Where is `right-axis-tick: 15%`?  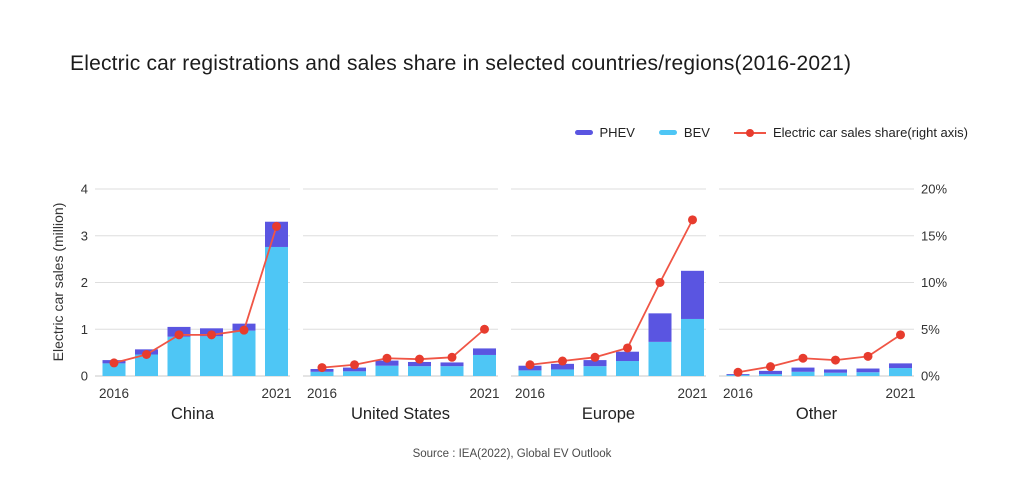 right-axis-tick: 15% is located at coordinates (934, 235).